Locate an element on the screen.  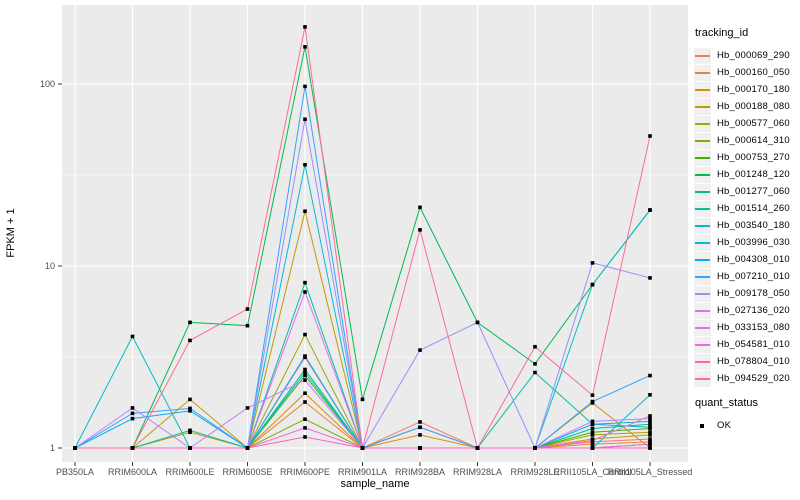
legend-item: Hb_000753_270 is located at coordinates (747, 157).